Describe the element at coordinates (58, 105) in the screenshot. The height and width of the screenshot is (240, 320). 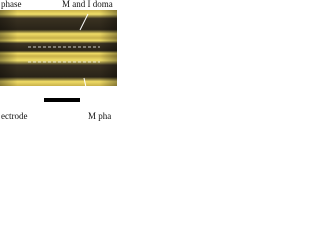
I see `lower-panel` at that location.